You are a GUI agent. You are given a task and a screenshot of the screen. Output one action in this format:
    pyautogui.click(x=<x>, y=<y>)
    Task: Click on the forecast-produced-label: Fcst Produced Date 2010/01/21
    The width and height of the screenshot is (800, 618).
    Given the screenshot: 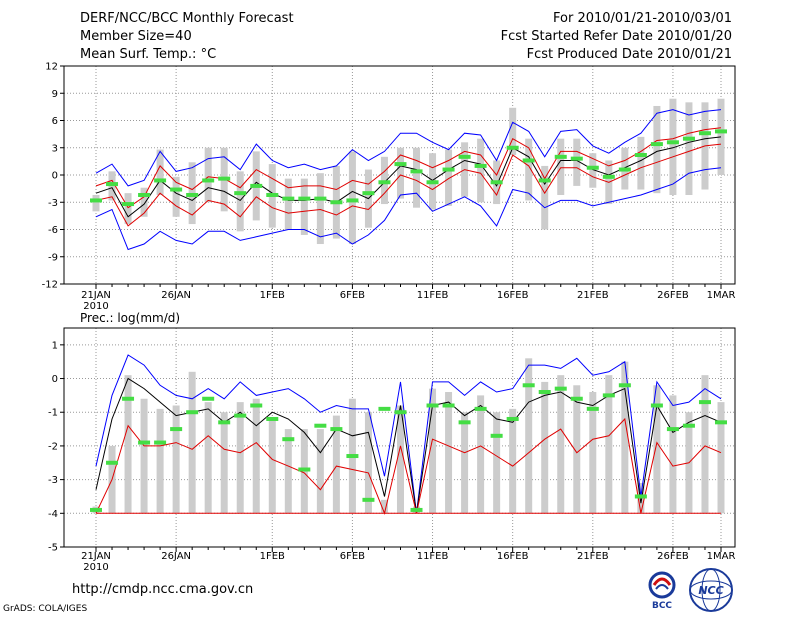 What is the action you would take?
    pyautogui.click(x=629, y=54)
    